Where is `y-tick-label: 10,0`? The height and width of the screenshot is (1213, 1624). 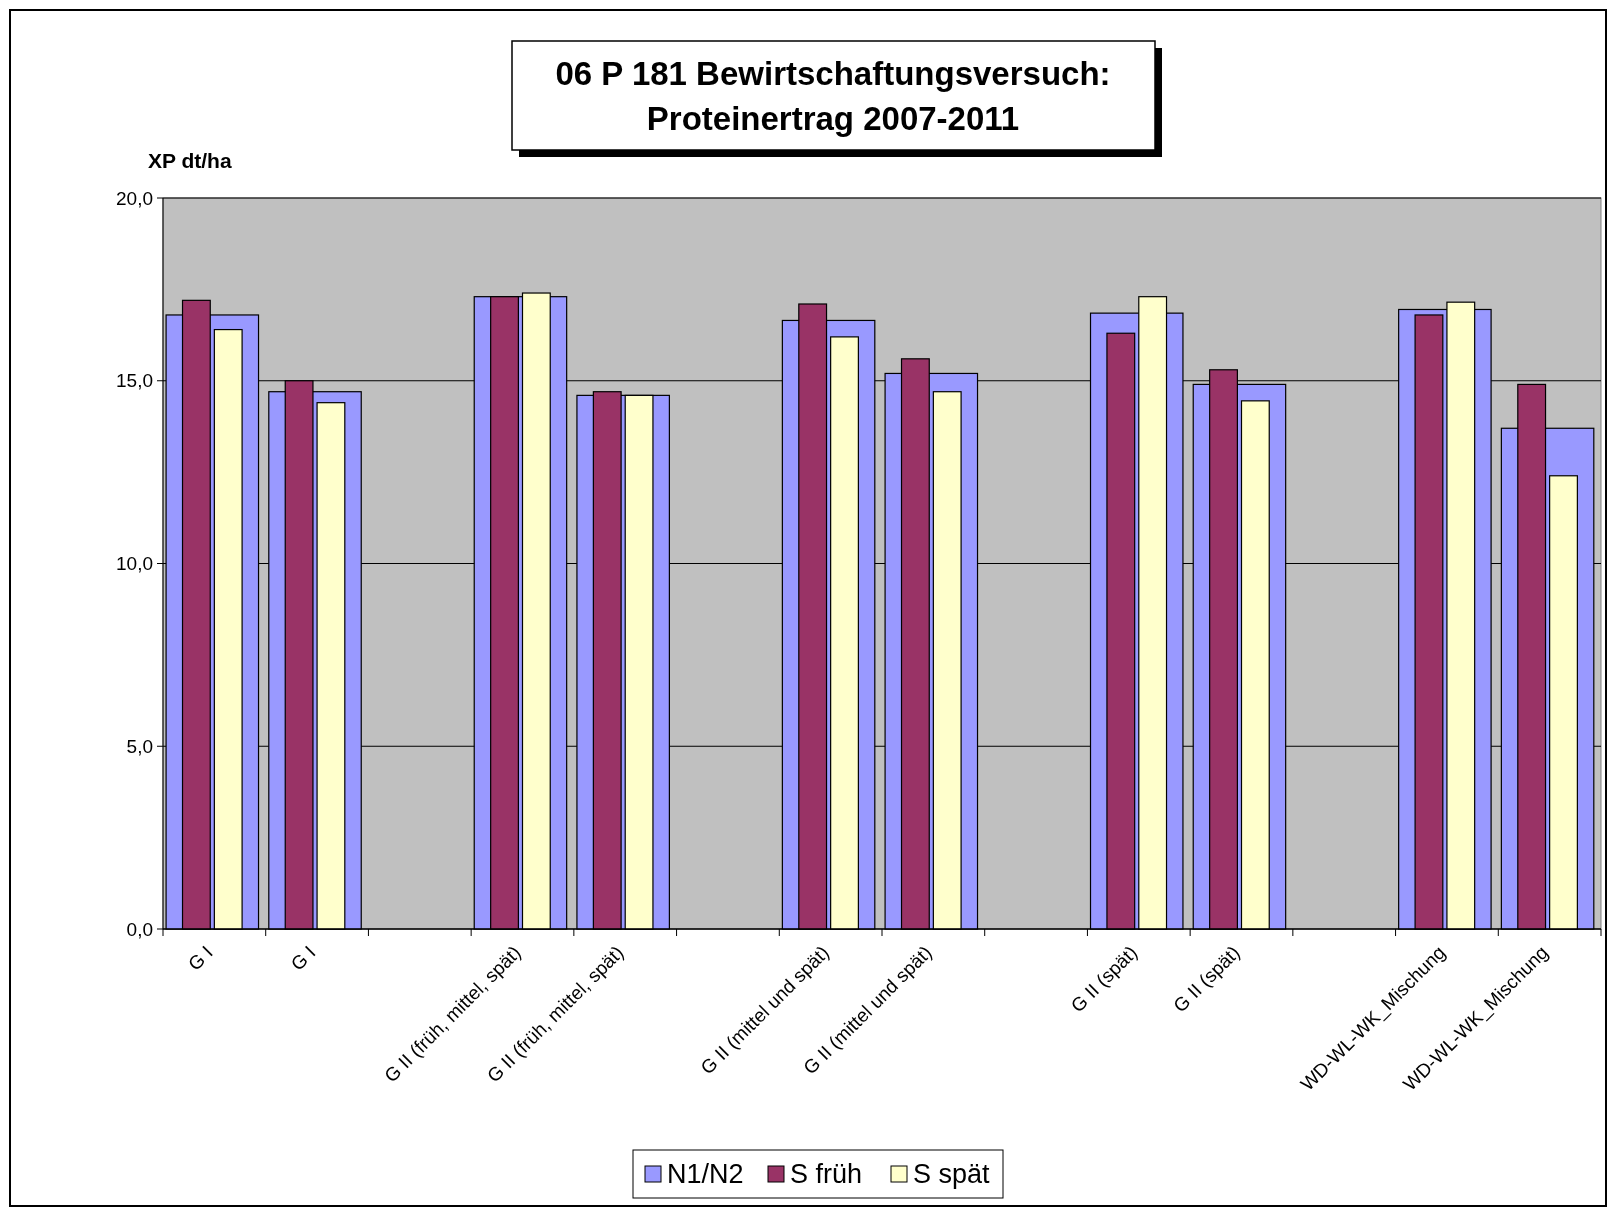
y-tick-label: 10,0 is located at coordinates (134, 564).